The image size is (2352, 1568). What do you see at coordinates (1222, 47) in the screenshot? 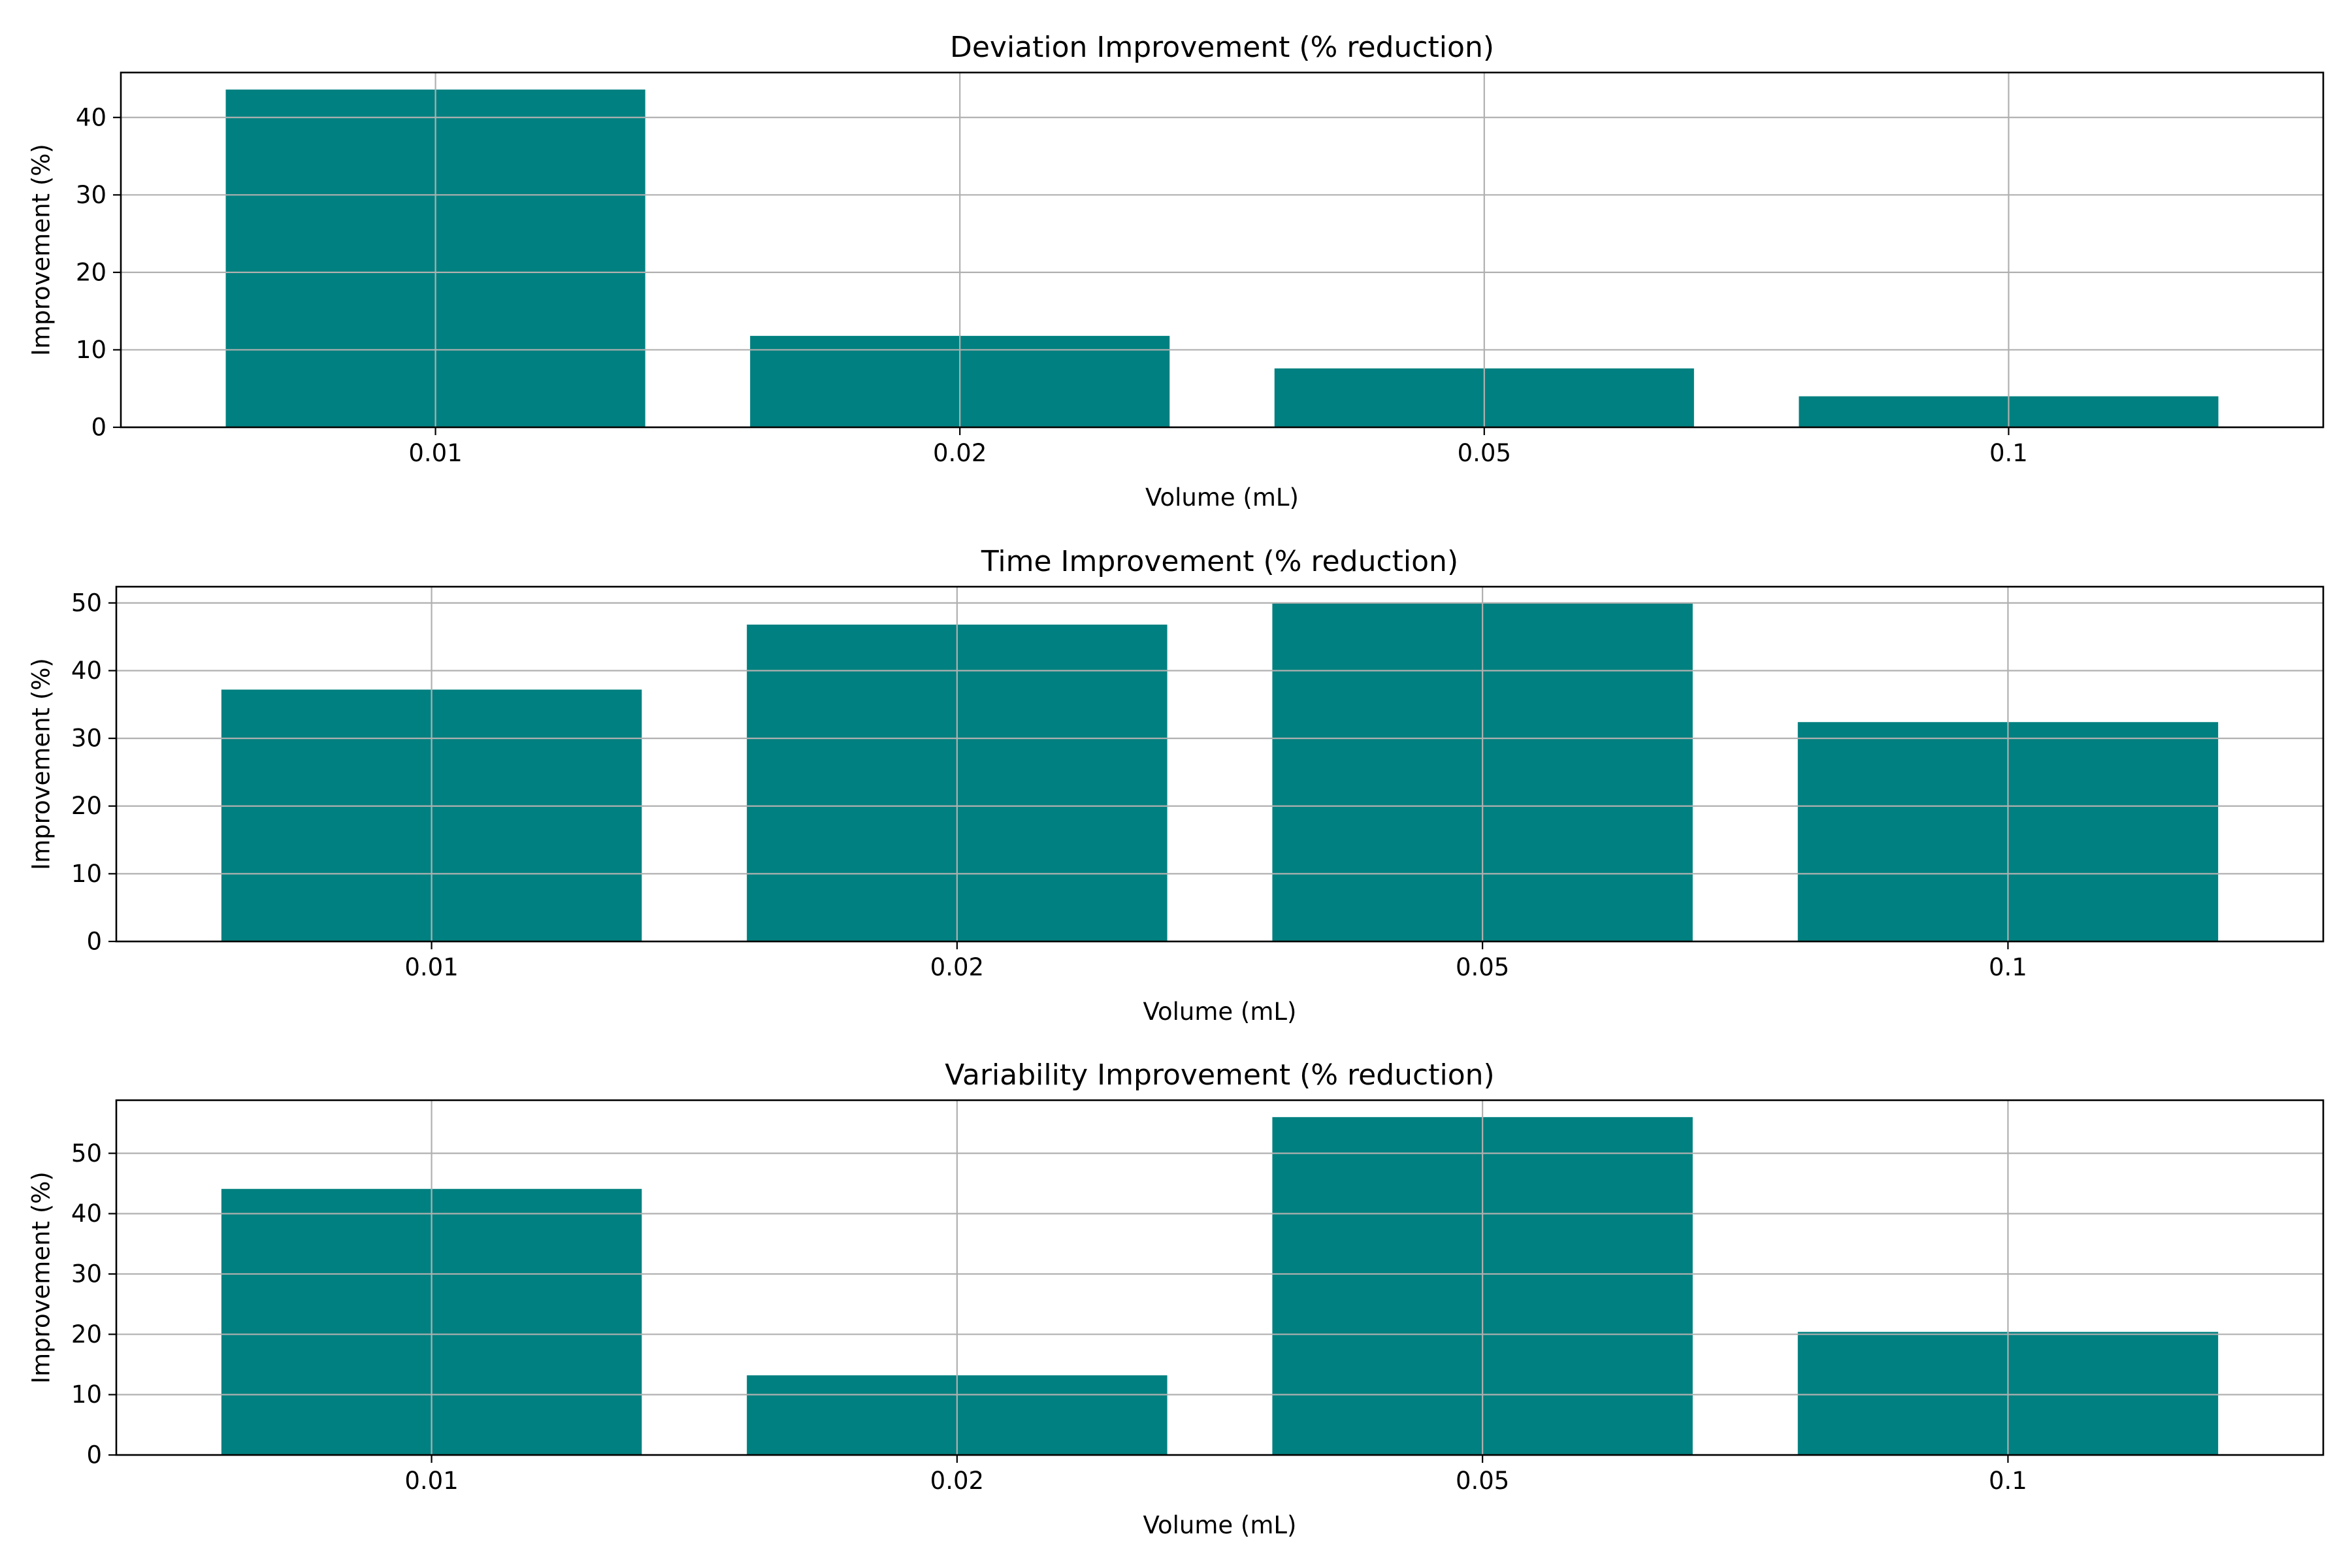
I see `chart-title: Deviation Improvement (% reduction)` at bounding box center [1222, 47].